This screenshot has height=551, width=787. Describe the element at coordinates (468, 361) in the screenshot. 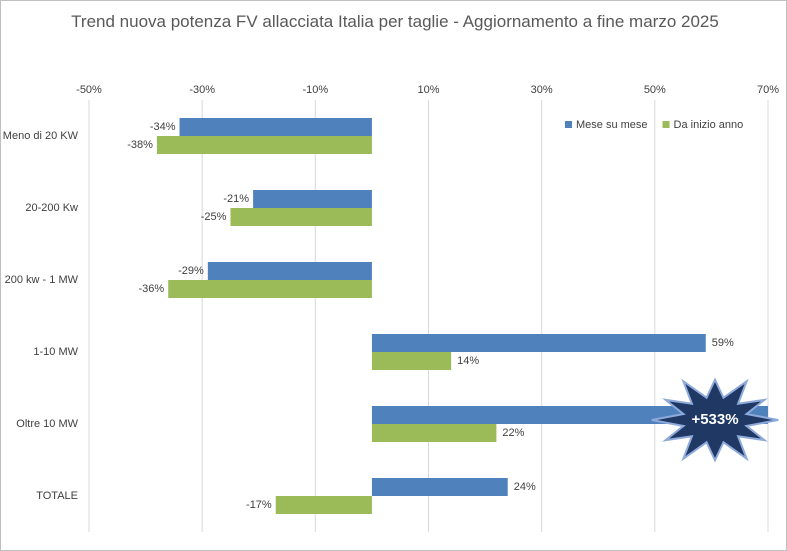

I see `value-label: 14%` at that location.